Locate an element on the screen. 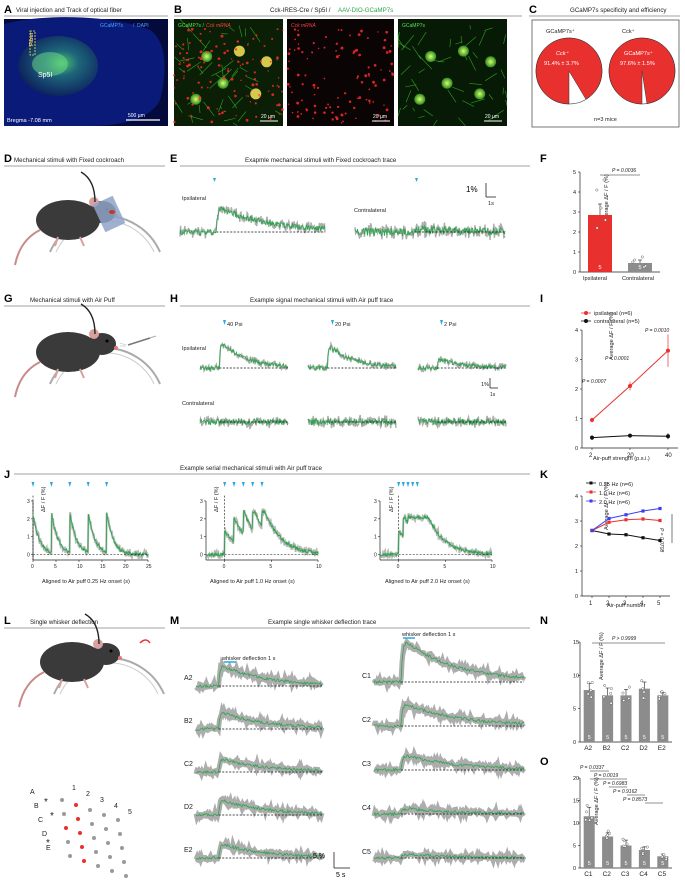  whisker-row-E: E is located at coordinates (48, 848).